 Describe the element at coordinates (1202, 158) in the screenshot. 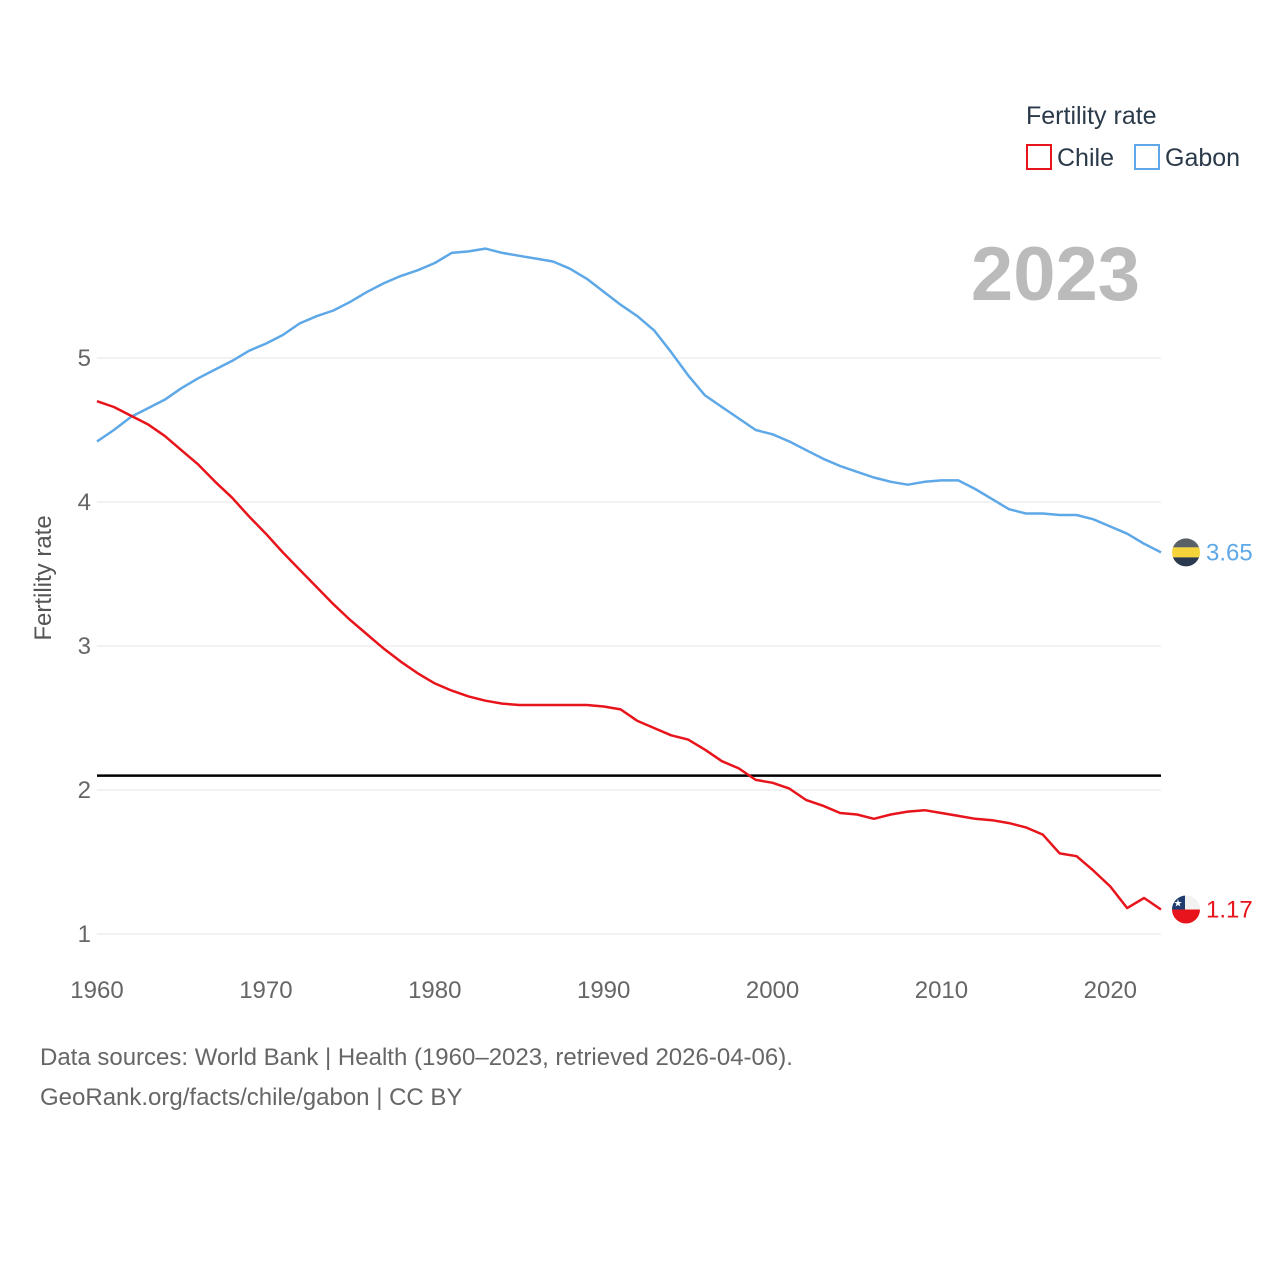

I see `legend-label-gabon: Gabon` at that location.